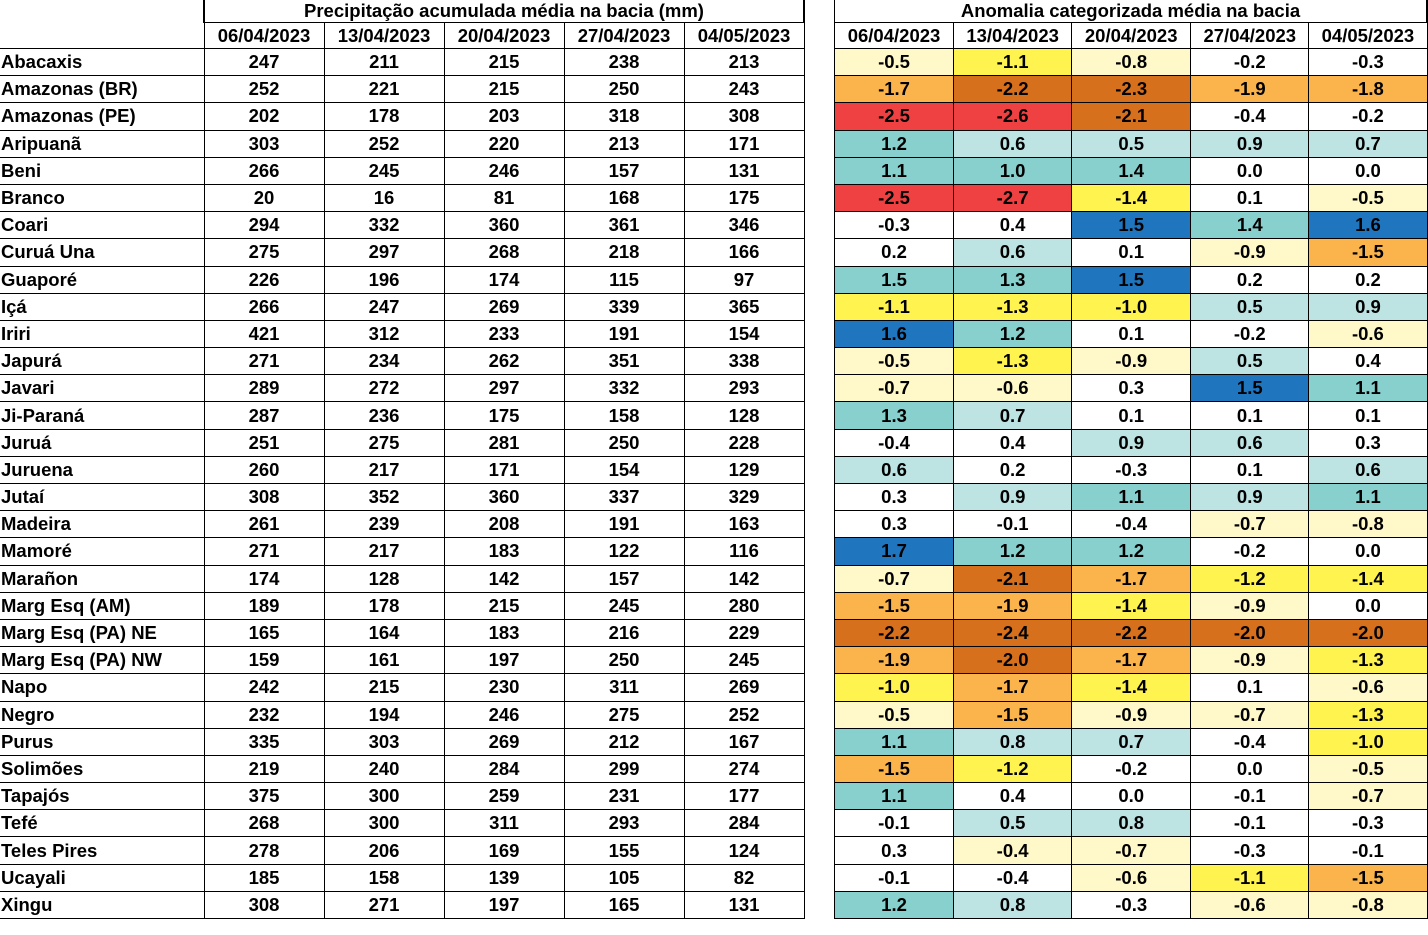 The width and height of the screenshot is (1428, 935). I want to click on precipitation-value: 335, so click(264, 741).